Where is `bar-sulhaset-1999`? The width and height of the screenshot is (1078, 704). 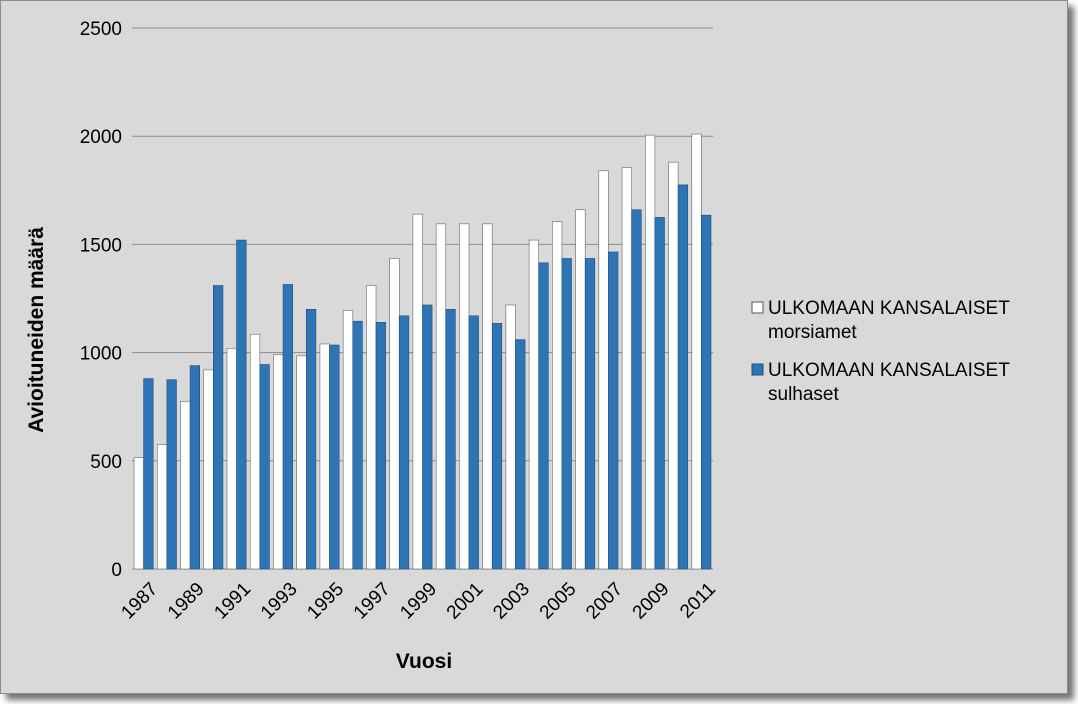 bar-sulhaset-1999 is located at coordinates (427, 437).